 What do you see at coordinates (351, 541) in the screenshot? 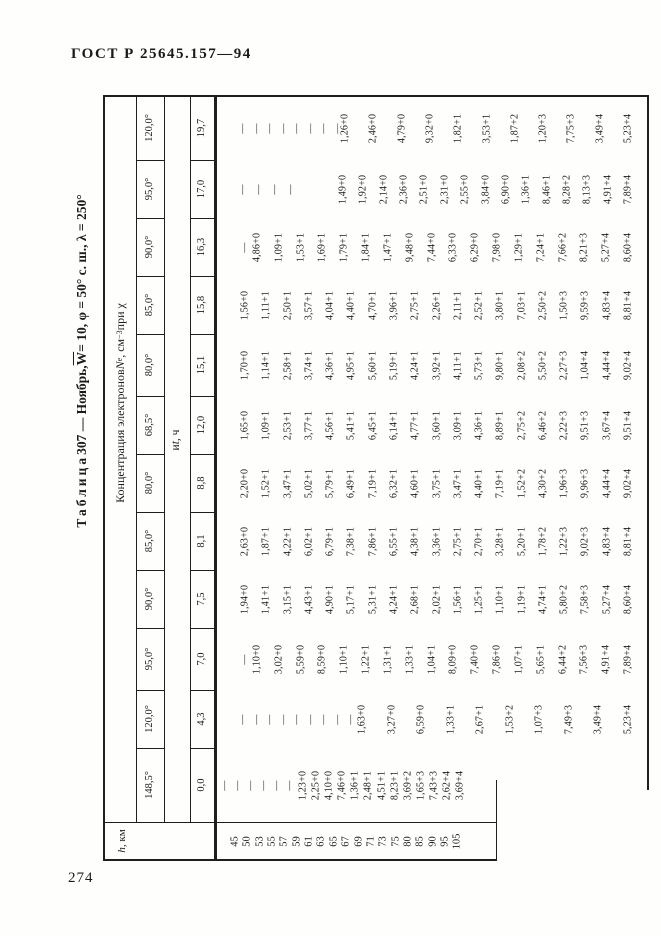
I see `data-cell: 7,38+1` at bounding box center [351, 541].